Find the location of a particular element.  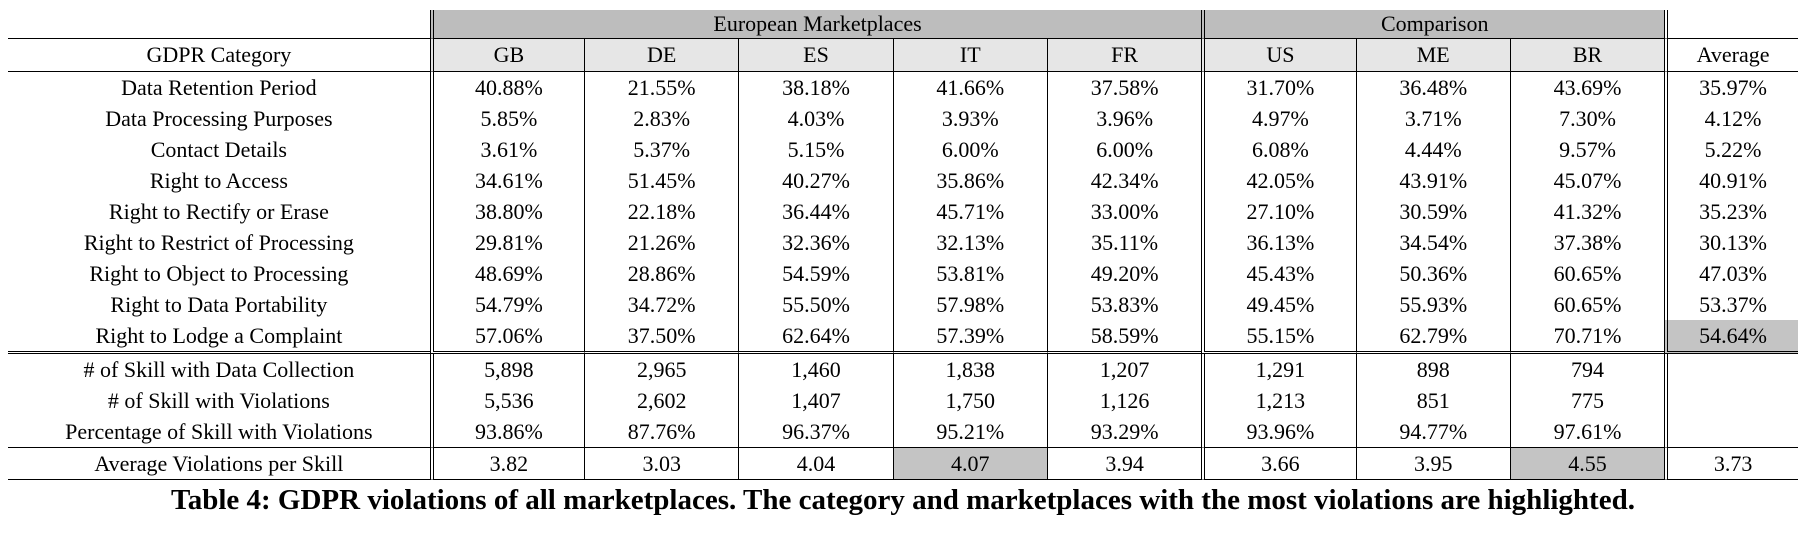

cell-me: 34.54% is located at coordinates (1432, 242).